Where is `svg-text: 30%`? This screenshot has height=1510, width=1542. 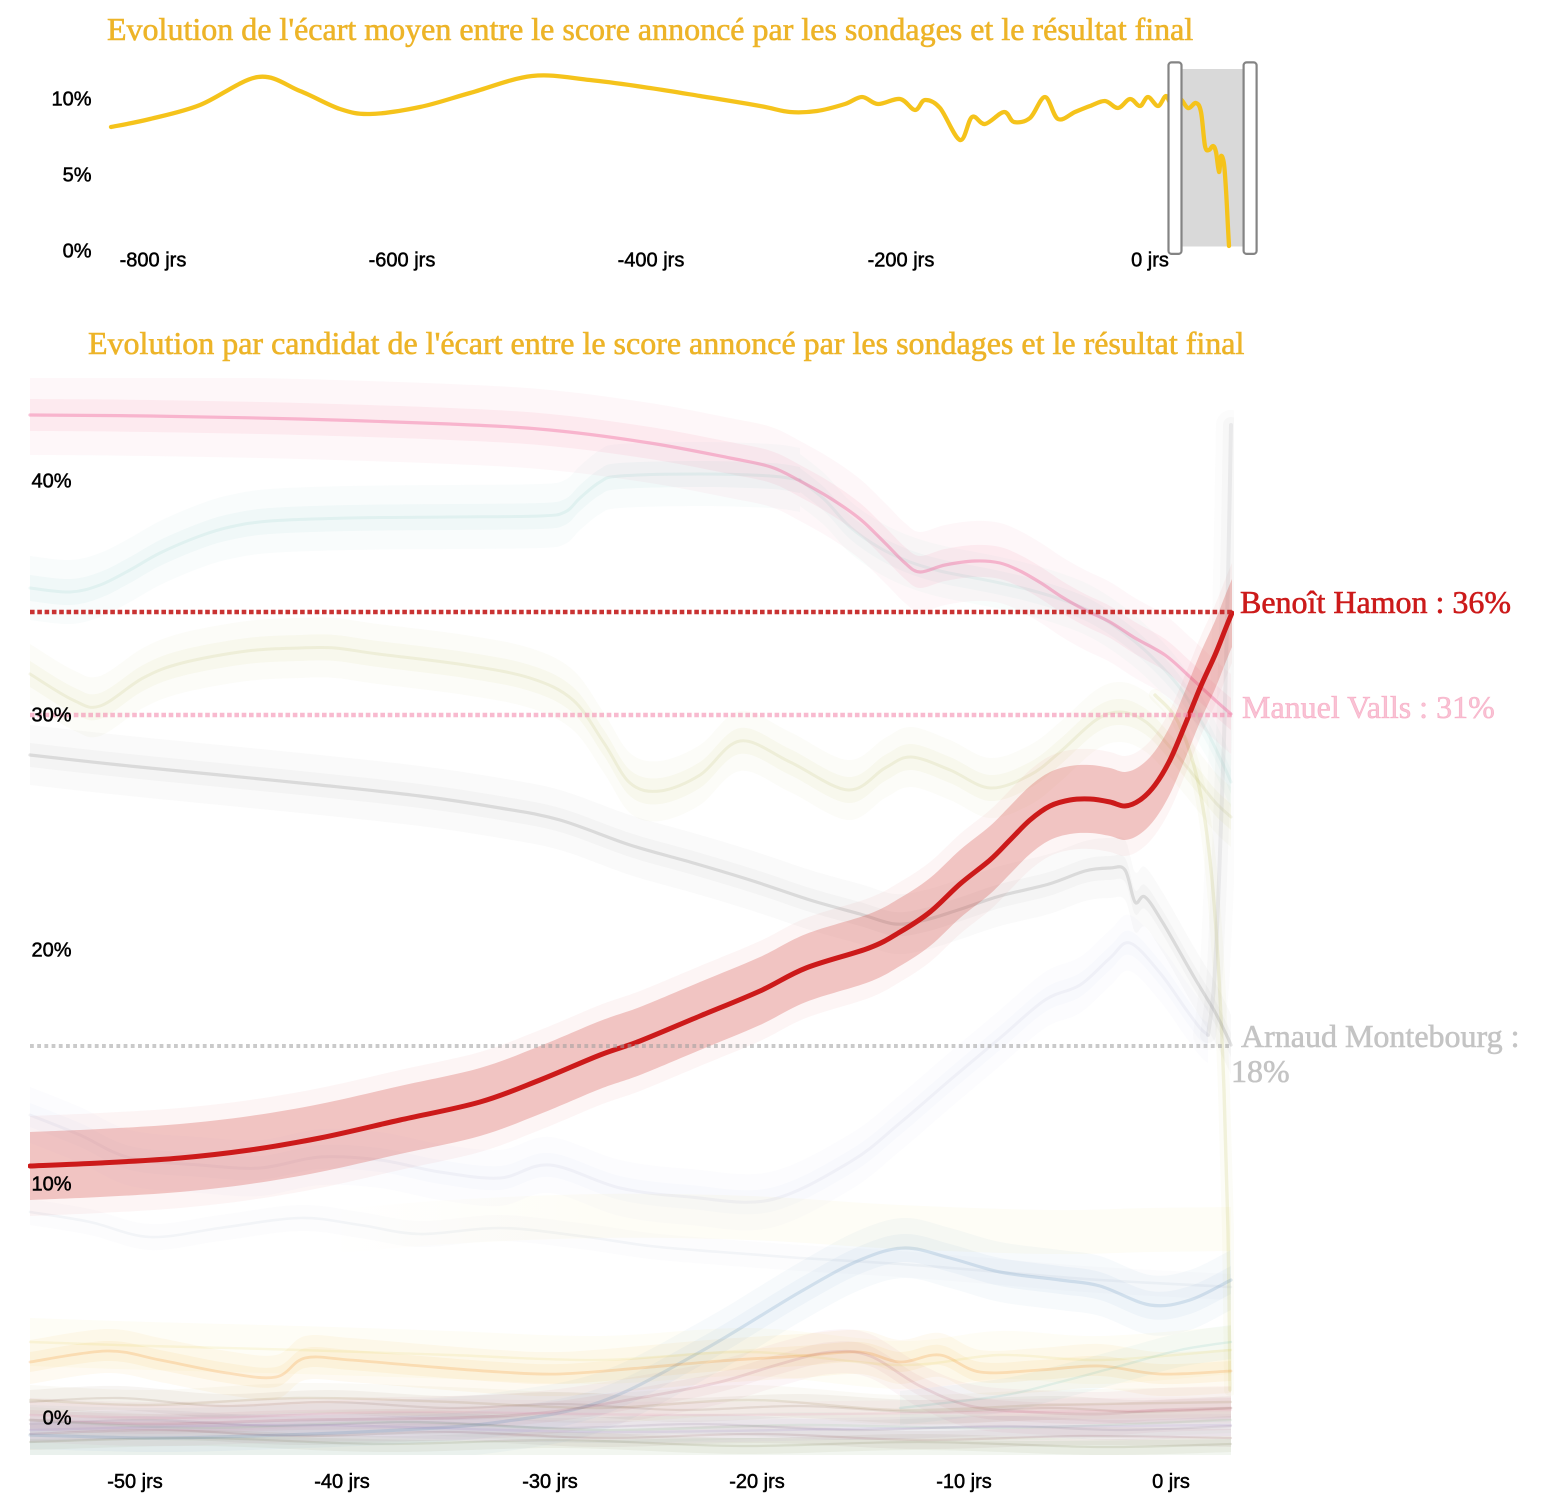
svg-text: 30% is located at coordinates (51, 716).